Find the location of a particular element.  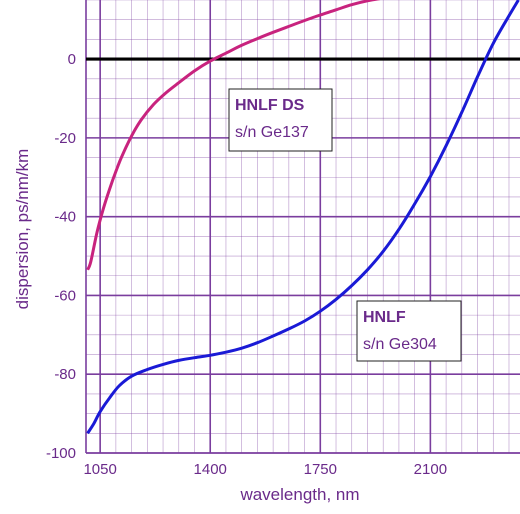

annotation-subtitle: s/n Ge137 is located at coordinates (272, 132).